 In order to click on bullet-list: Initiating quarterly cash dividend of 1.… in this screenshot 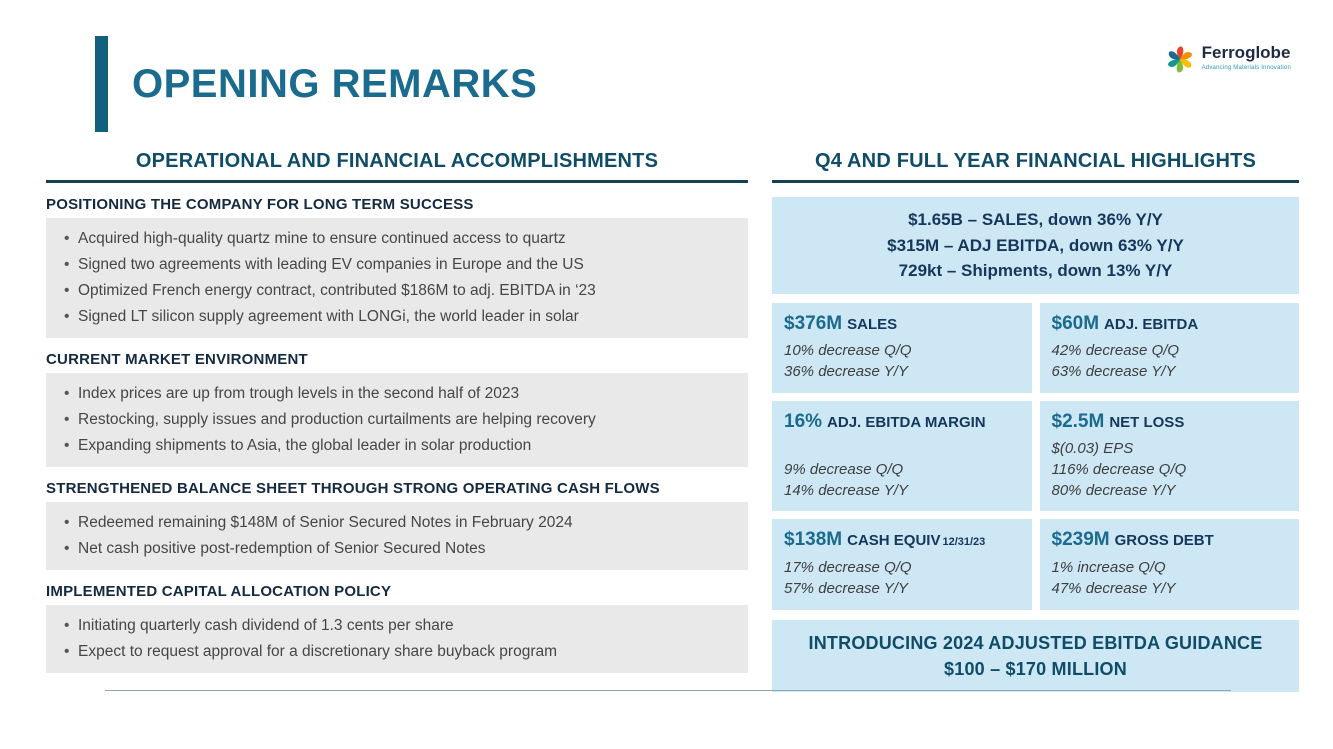, I will do `click(397, 639)`.